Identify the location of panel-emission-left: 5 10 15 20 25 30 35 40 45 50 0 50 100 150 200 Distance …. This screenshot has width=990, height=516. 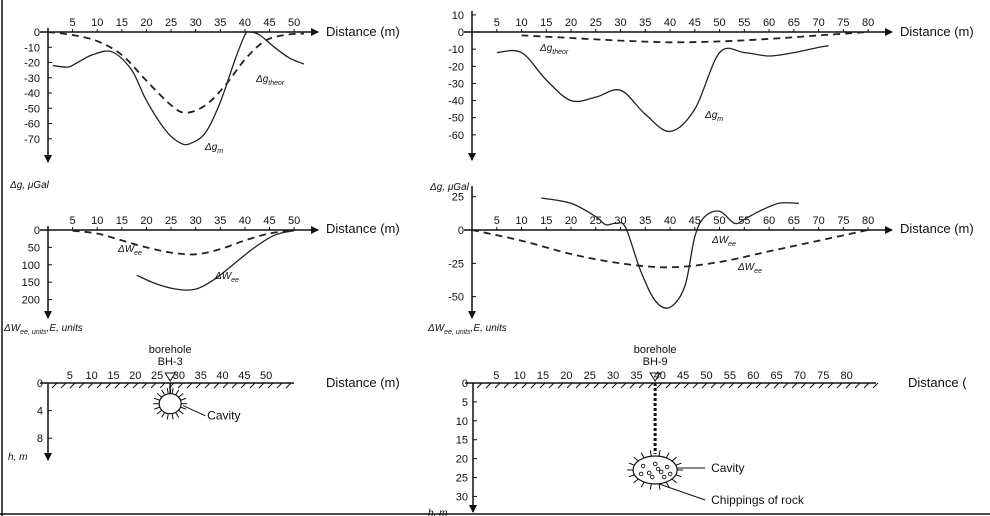
(201, 275).